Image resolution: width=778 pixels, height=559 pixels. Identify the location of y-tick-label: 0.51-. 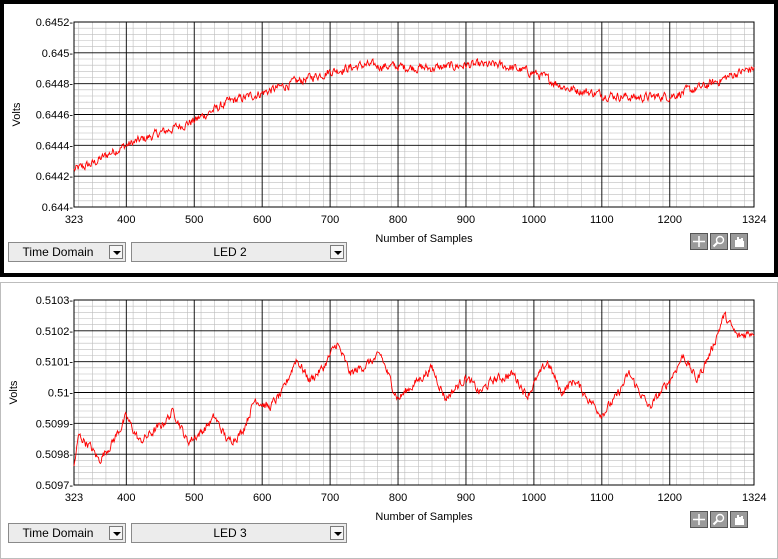
(60, 394).